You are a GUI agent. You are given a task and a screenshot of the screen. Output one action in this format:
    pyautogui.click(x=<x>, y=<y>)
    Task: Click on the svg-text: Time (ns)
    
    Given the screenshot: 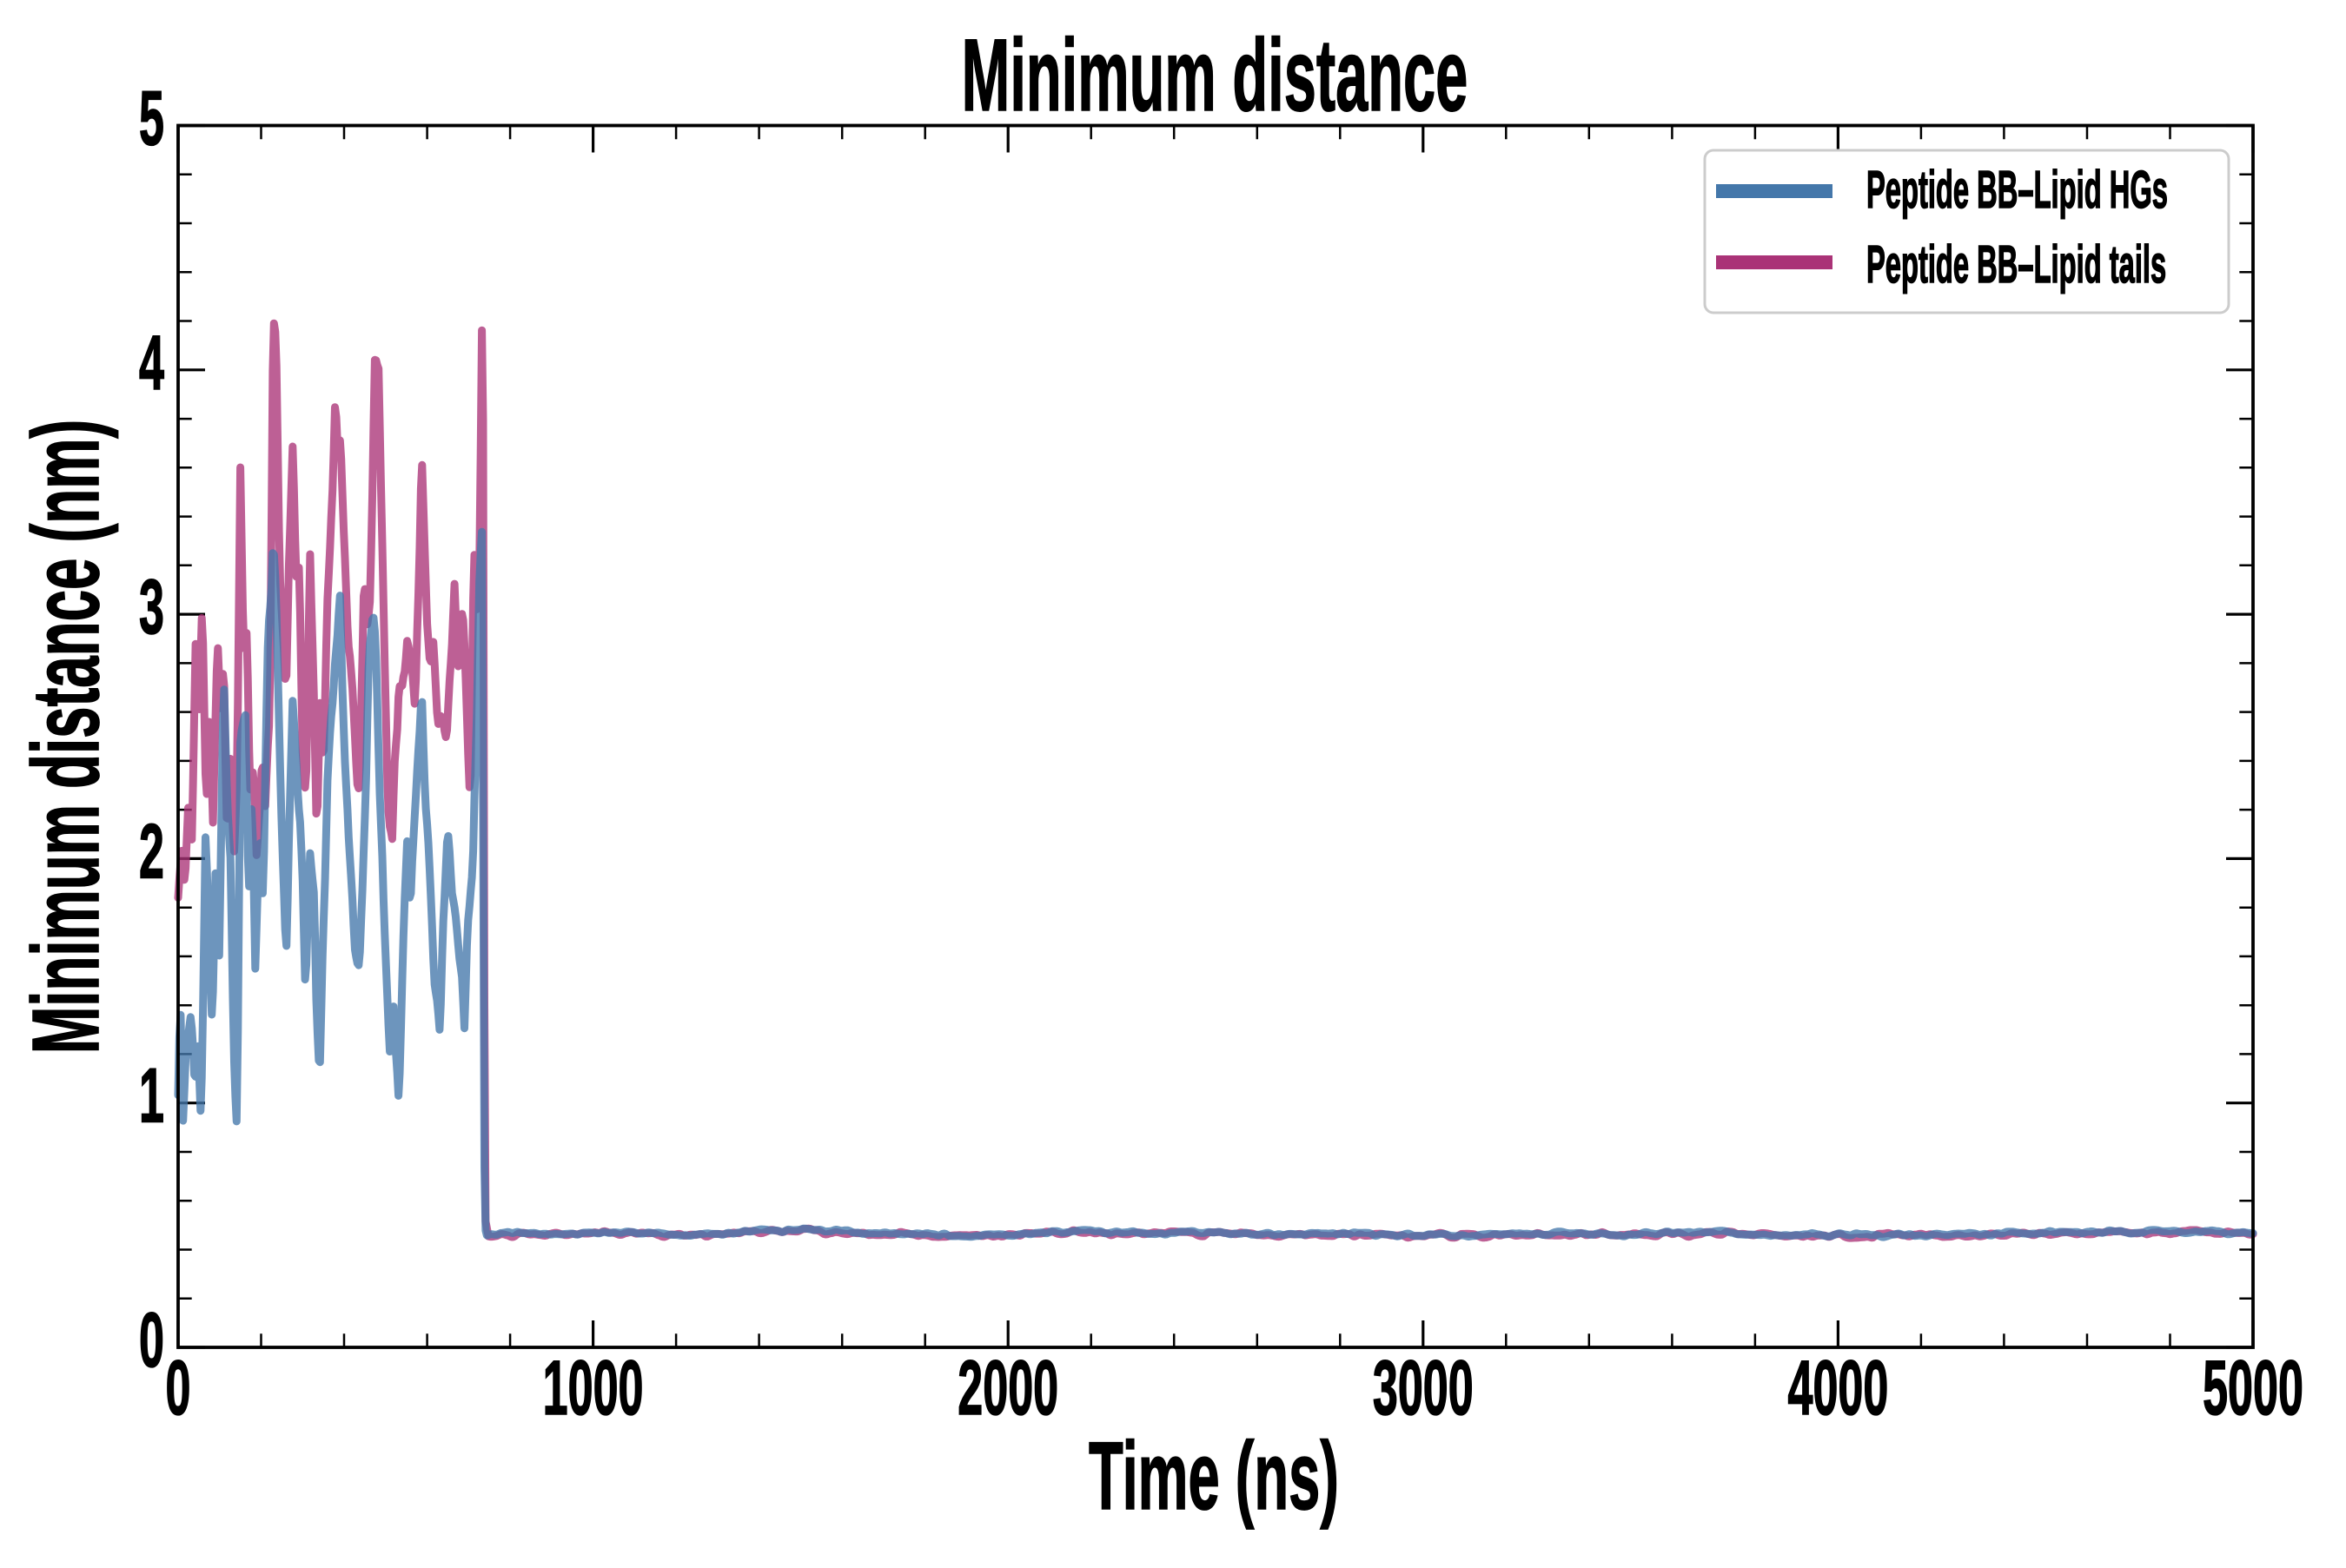 What is the action you would take?
    pyautogui.click(x=1214, y=1476)
    